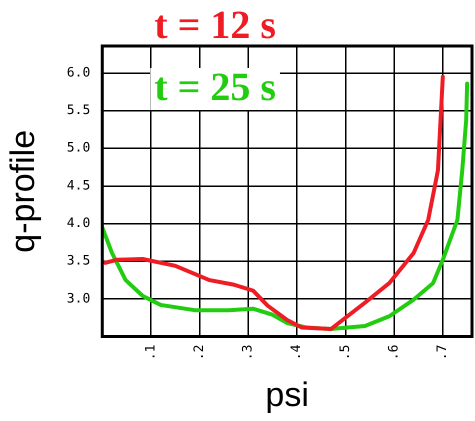 This screenshot has height=421, width=475. I want to click on y-axis-title: q-profile, so click(23, 191).